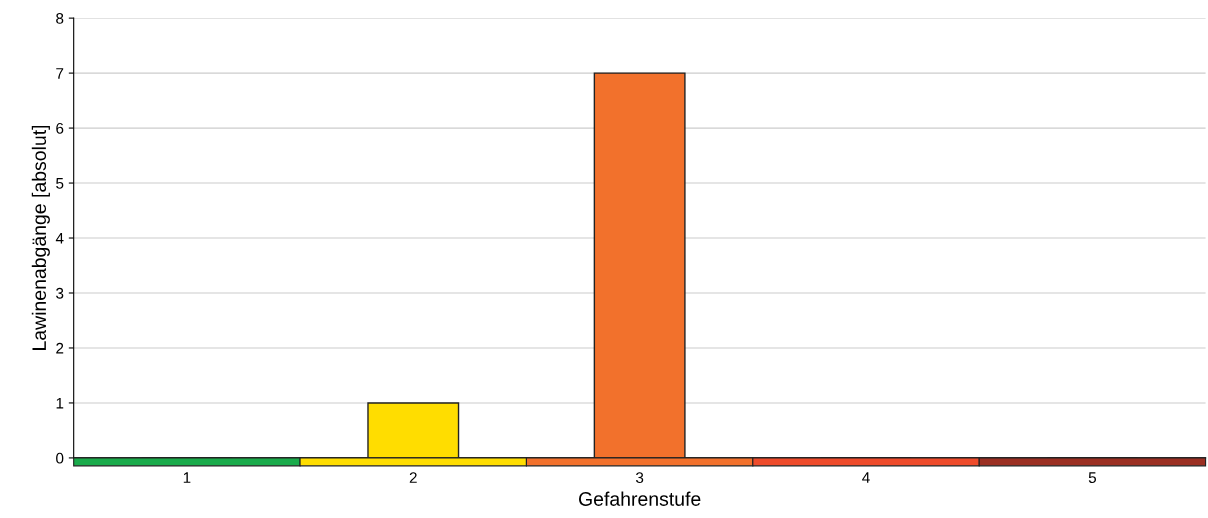 The width and height of the screenshot is (1208, 518). I want to click on x-tick-label: 2, so click(413, 477).